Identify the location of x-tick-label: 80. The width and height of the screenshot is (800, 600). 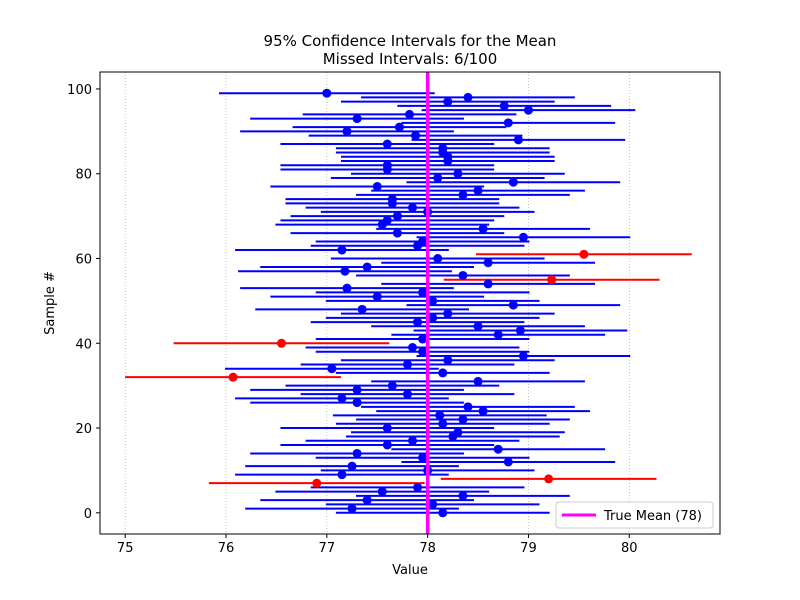
(629, 548).